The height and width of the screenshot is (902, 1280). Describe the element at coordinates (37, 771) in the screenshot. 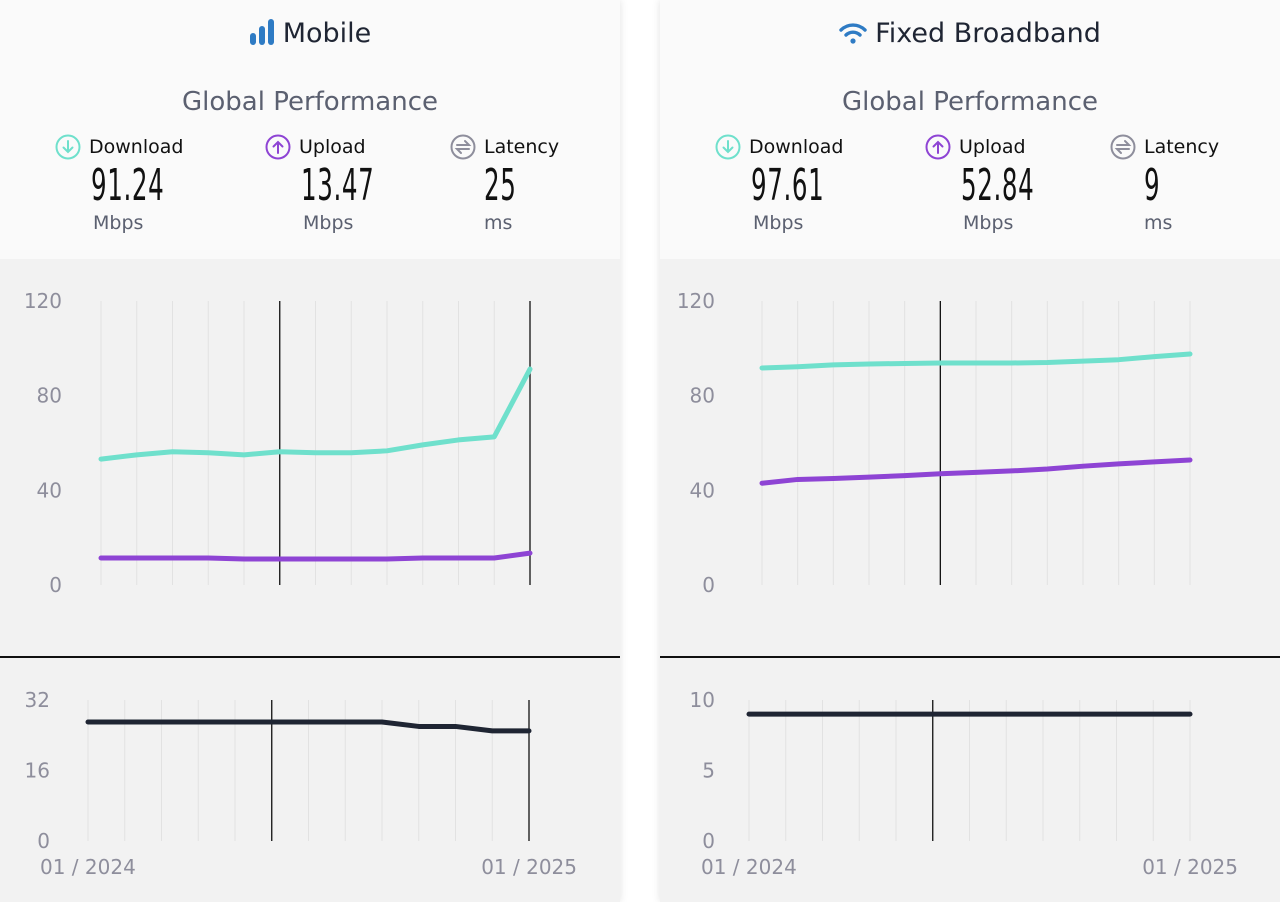

I see `y-tick-label: 16` at that location.